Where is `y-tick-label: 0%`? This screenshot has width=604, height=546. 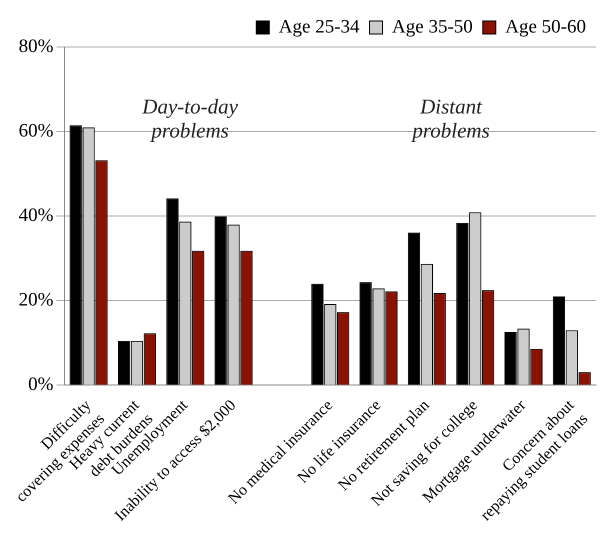 y-tick-label: 0% is located at coordinates (41, 385).